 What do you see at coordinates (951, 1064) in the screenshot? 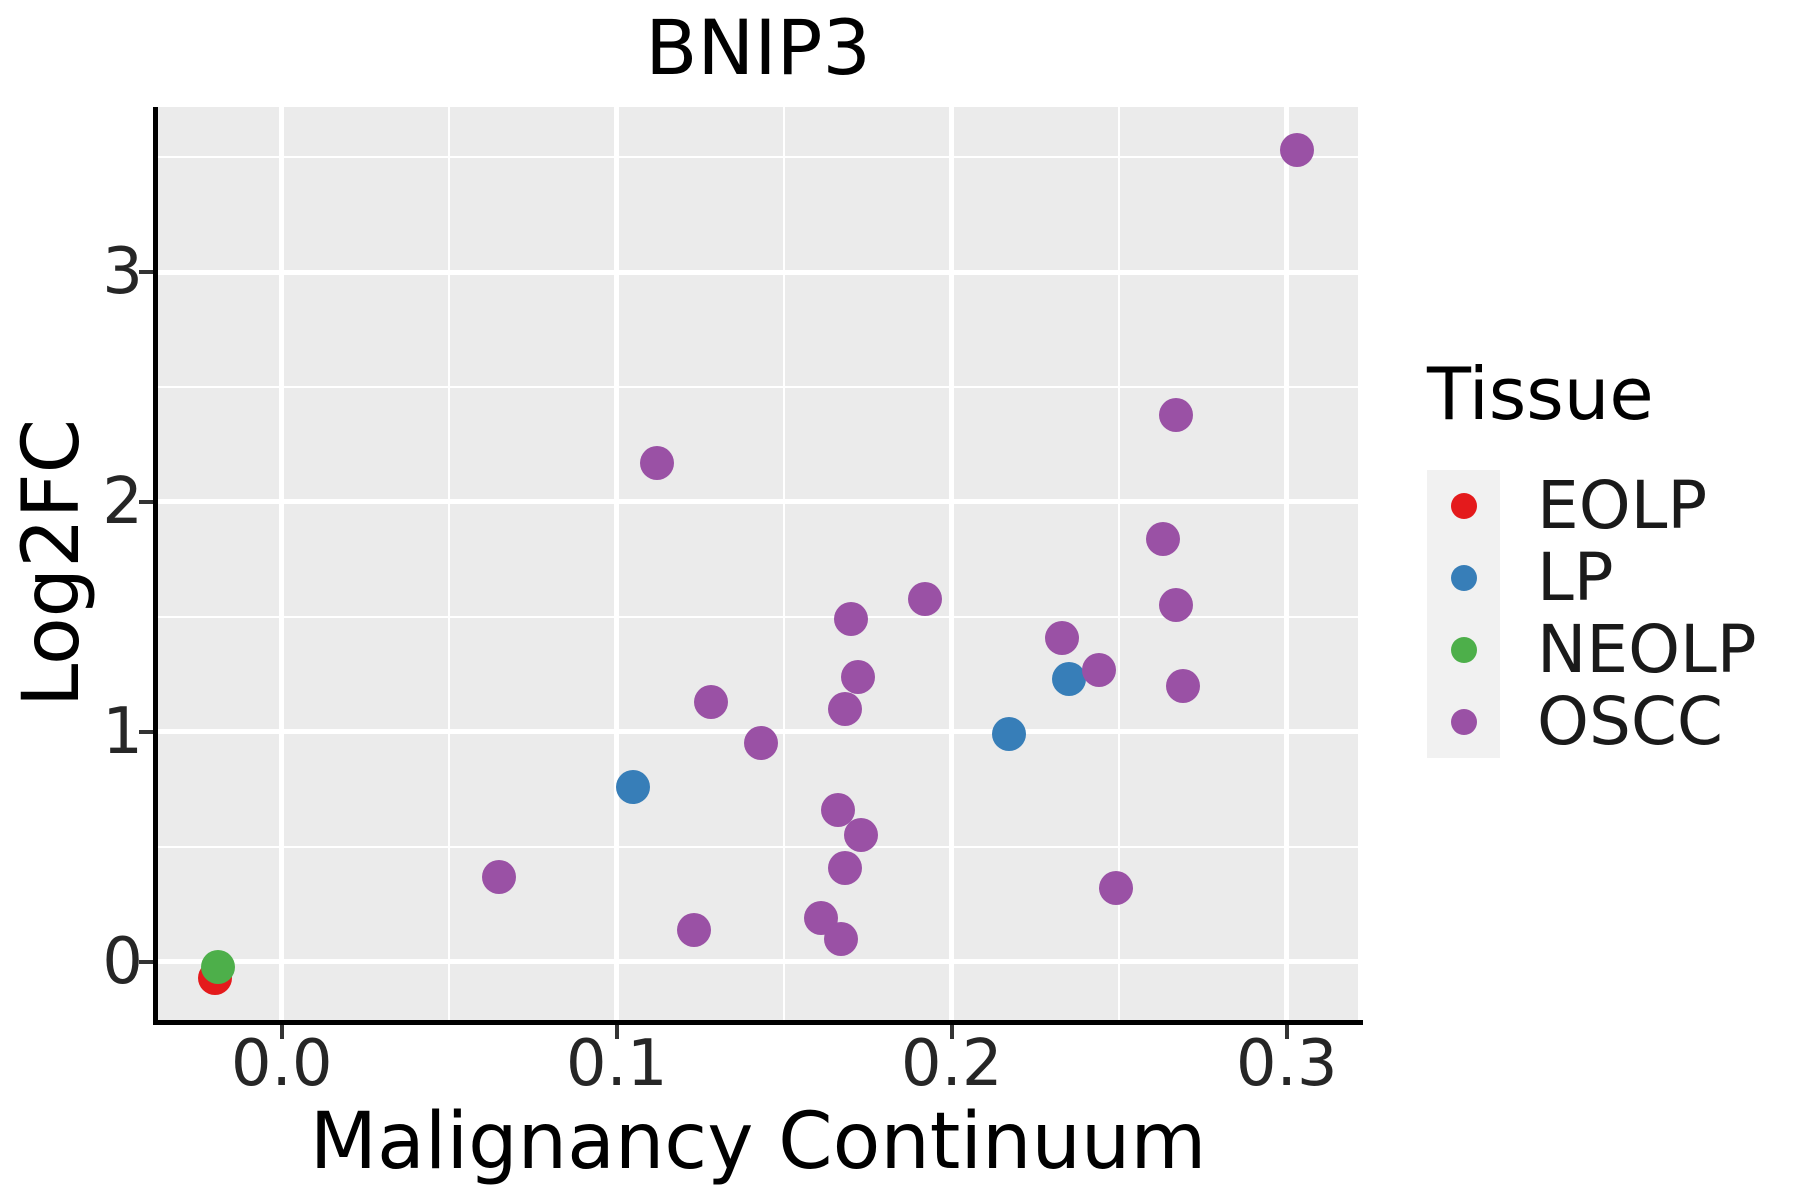
I see `x-tick-label: 0.2` at bounding box center [951, 1064].